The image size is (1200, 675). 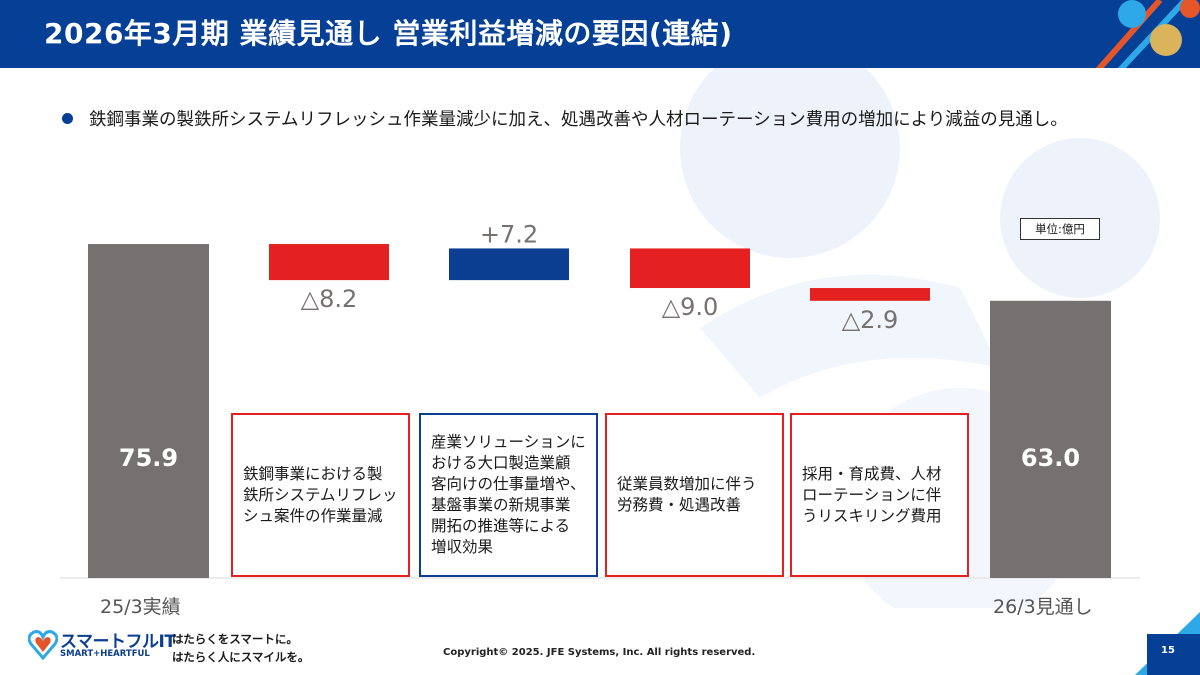 I want to click on title-bar: 2026年3月期 業績見通し 営業利益増減の要因(連結), so click(x=600, y=34).